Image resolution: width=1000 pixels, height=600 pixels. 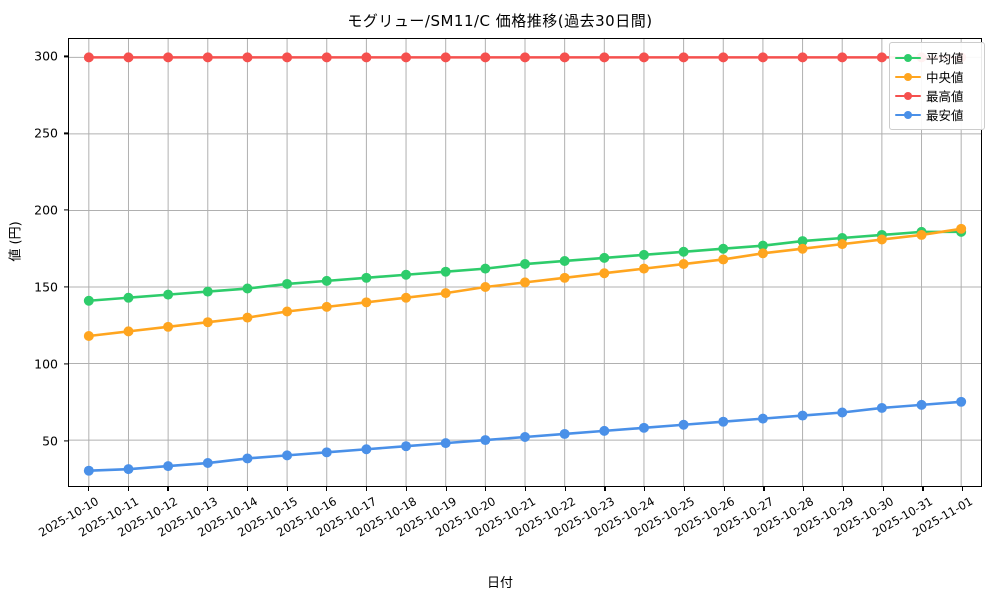 What do you see at coordinates (945, 77) in the screenshot?
I see `legend-label: 中央値` at bounding box center [945, 77].